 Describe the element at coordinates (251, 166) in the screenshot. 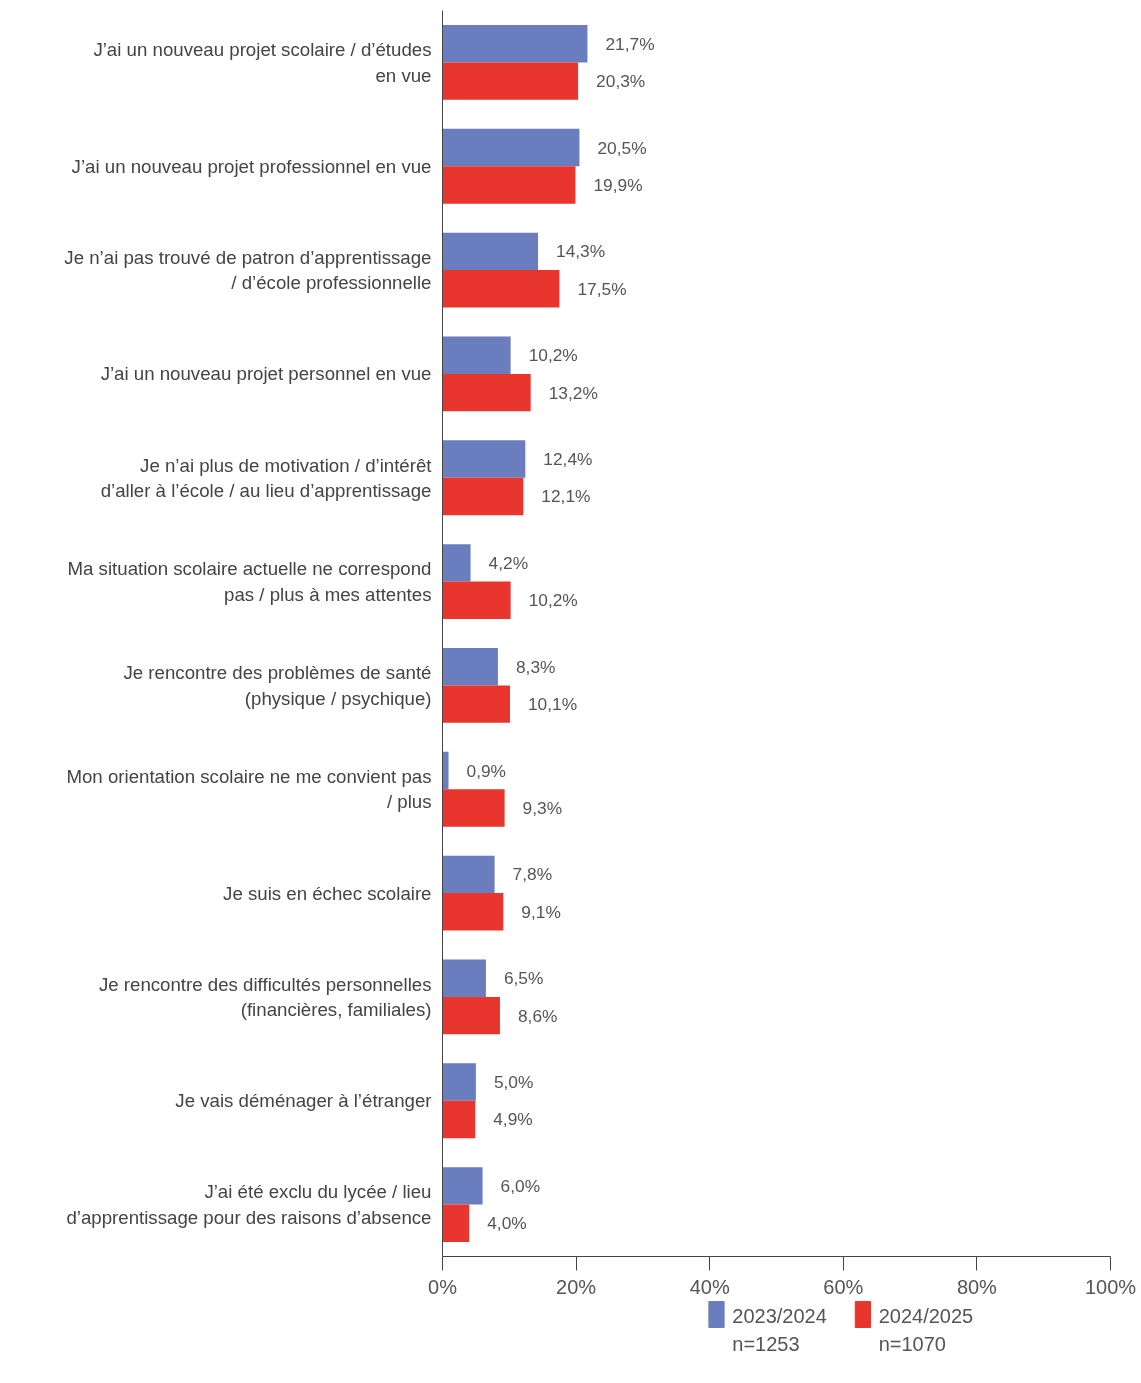

I see `y-tick-label: J’ai un nouveau projet professionnel en vue` at that location.